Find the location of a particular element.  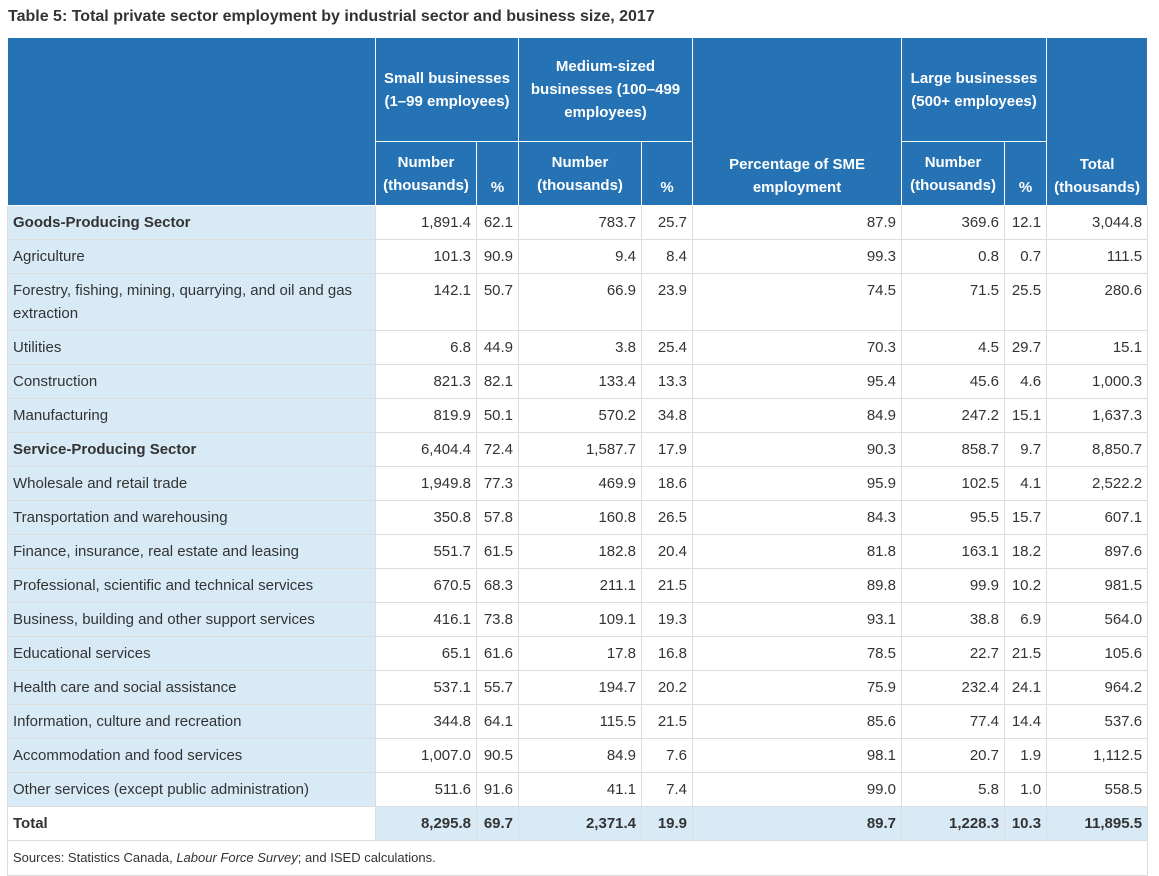

row-label: Utilities is located at coordinates (191, 347).